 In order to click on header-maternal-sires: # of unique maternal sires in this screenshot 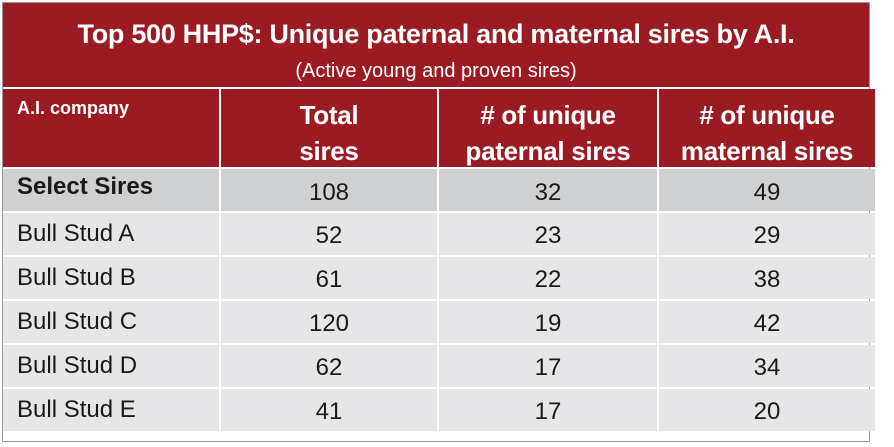, I will do `click(767, 128)`.